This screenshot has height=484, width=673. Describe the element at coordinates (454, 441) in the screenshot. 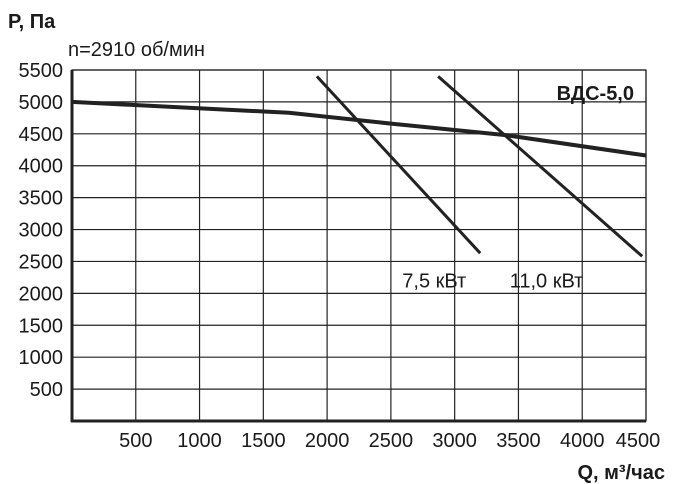

I see `x-tick-label: 3000` at that location.